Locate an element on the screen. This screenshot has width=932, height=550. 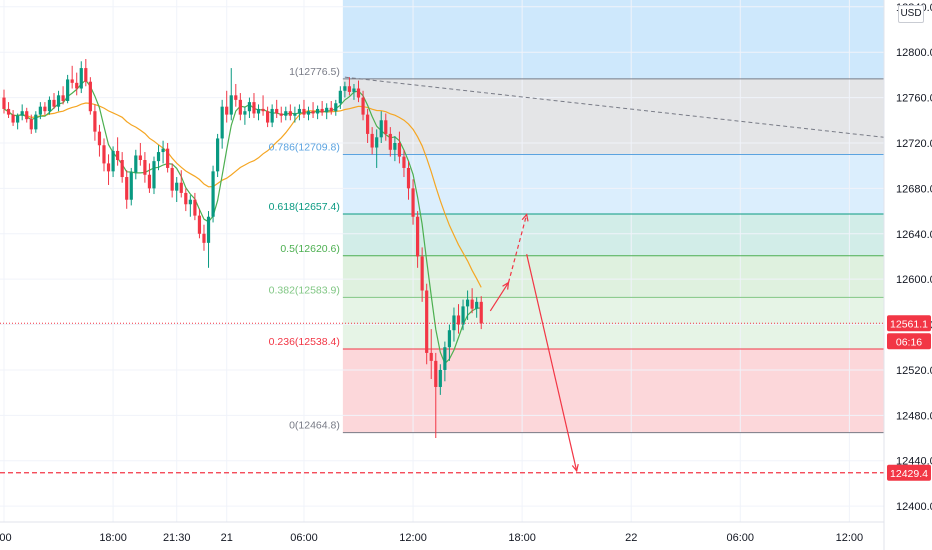
target-level-badge-text: 12429.4 is located at coordinates (909, 474).